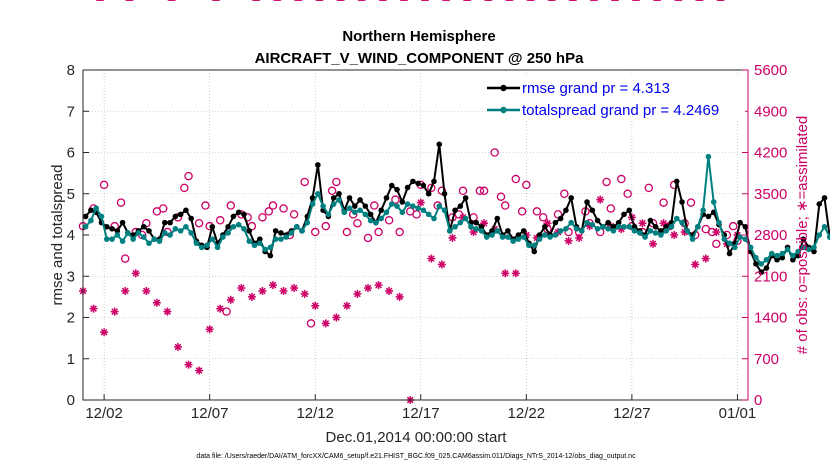 The height and width of the screenshot is (470, 830). What do you see at coordinates (527, 413) in the screenshot?
I see `x-tick-label: 12/22` at bounding box center [527, 413].